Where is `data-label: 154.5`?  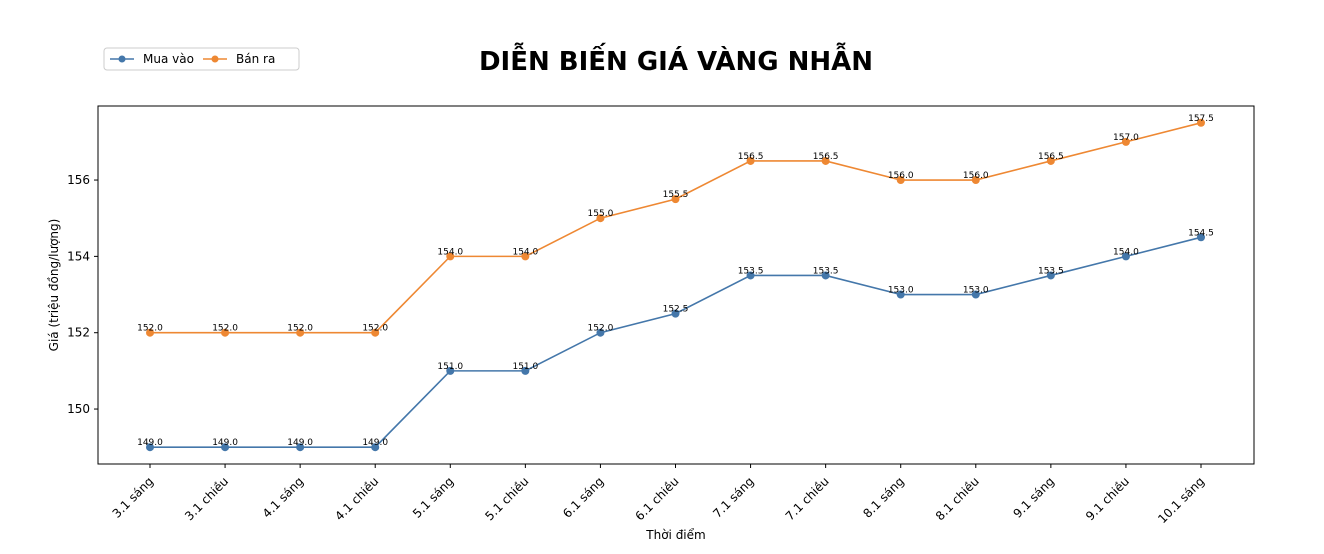
data-label: 154.5 is located at coordinates (1201, 233).